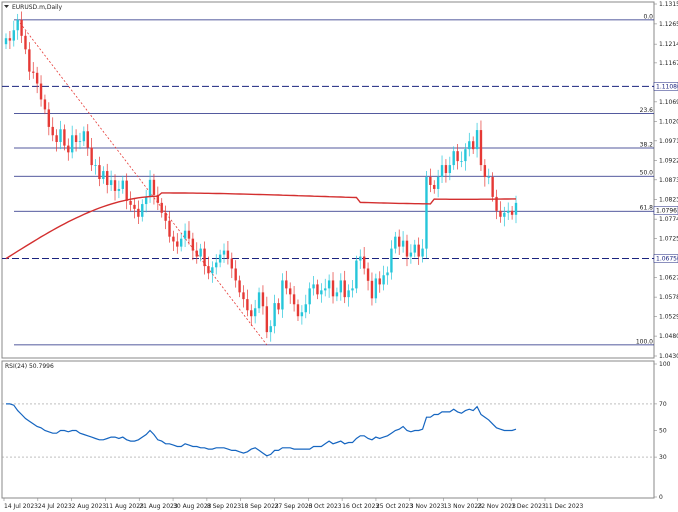 Image resolution: width=678 pixels, height=512 pixels. Describe the element at coordinates (6, 6) in the screenshot. I see `title-arrow-icon` at that location.